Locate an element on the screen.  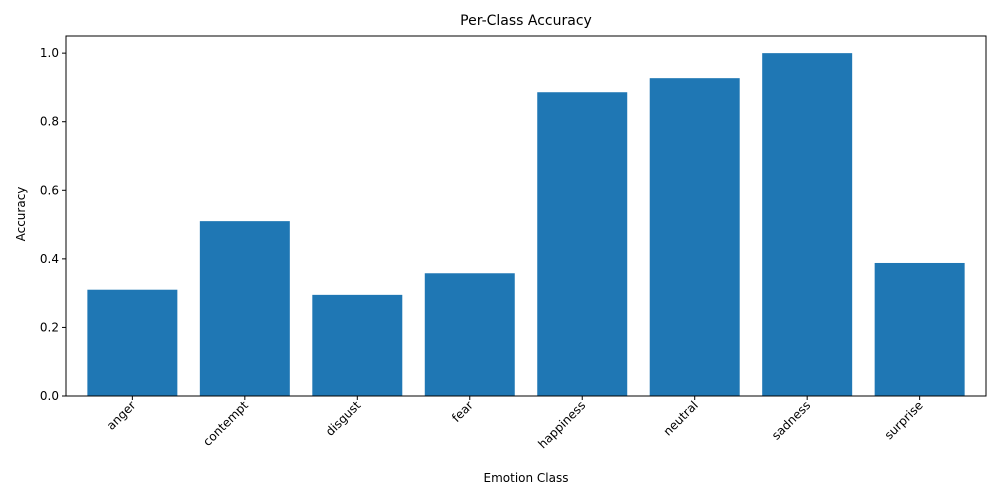
x-tick-label-disgust: disgust is located at coordinates (343, 418).